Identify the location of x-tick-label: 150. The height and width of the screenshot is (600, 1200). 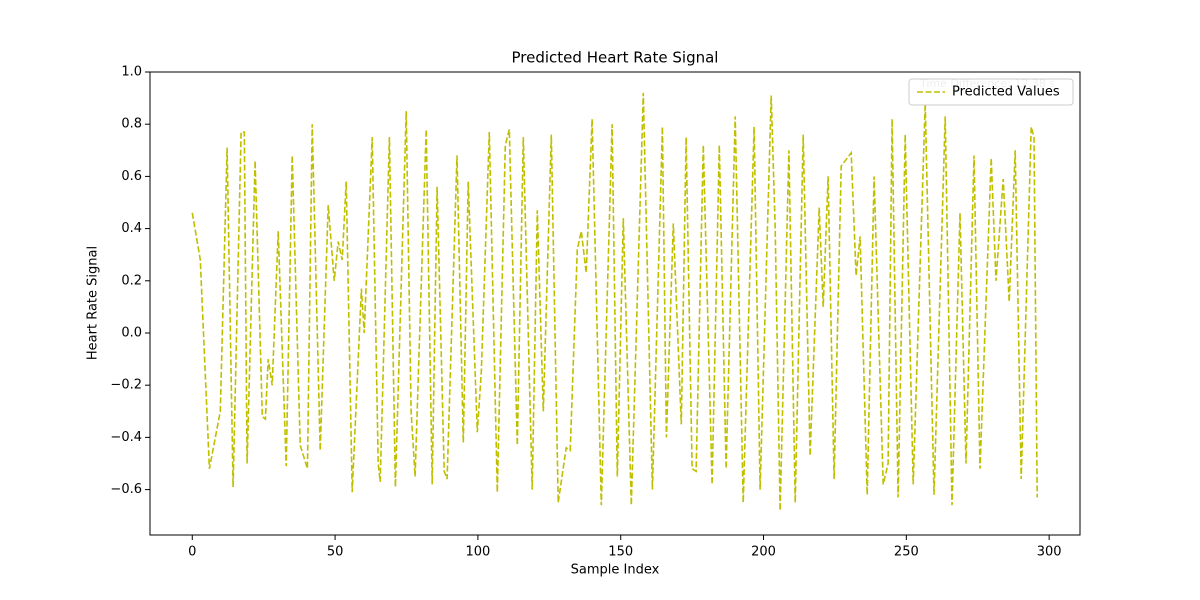
(620, 552).